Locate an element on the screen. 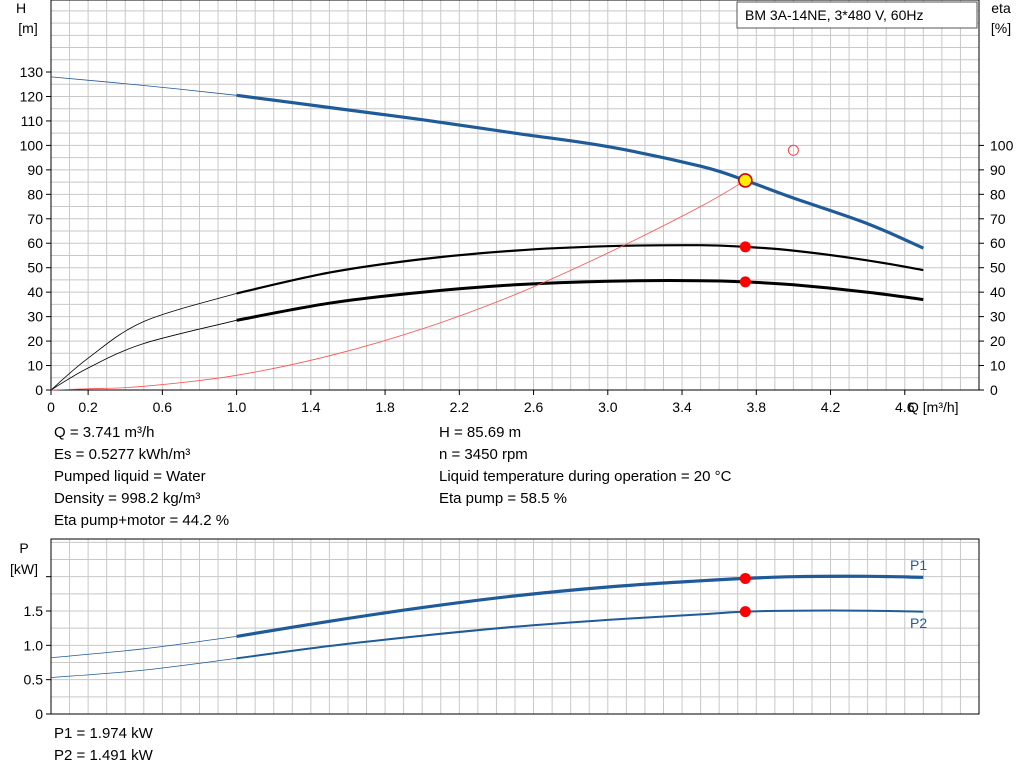 This screenshot has width=1024, height=781. info-flow: Q = 3.741 m³/h is located at coordinates (104, 432).